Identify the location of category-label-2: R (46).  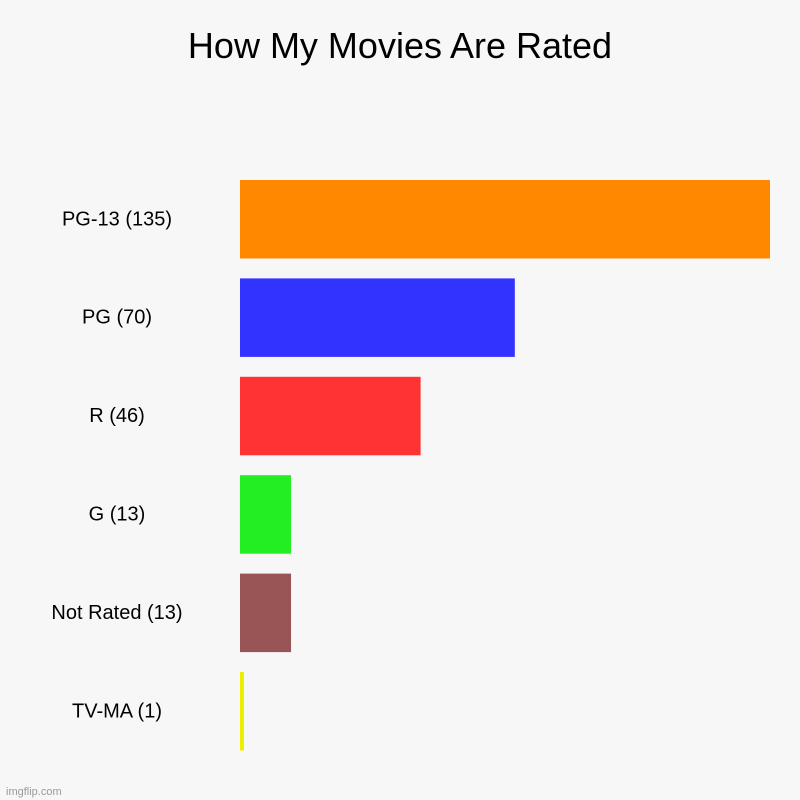
(117, 416).